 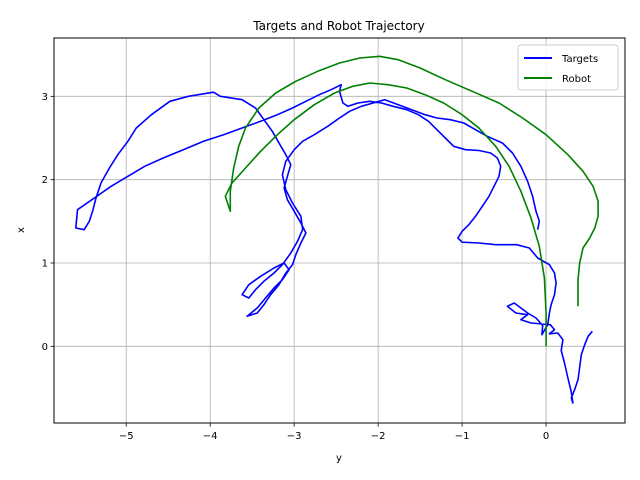 I want to click on x-tick-label: −5, so click(x=126, y=436).